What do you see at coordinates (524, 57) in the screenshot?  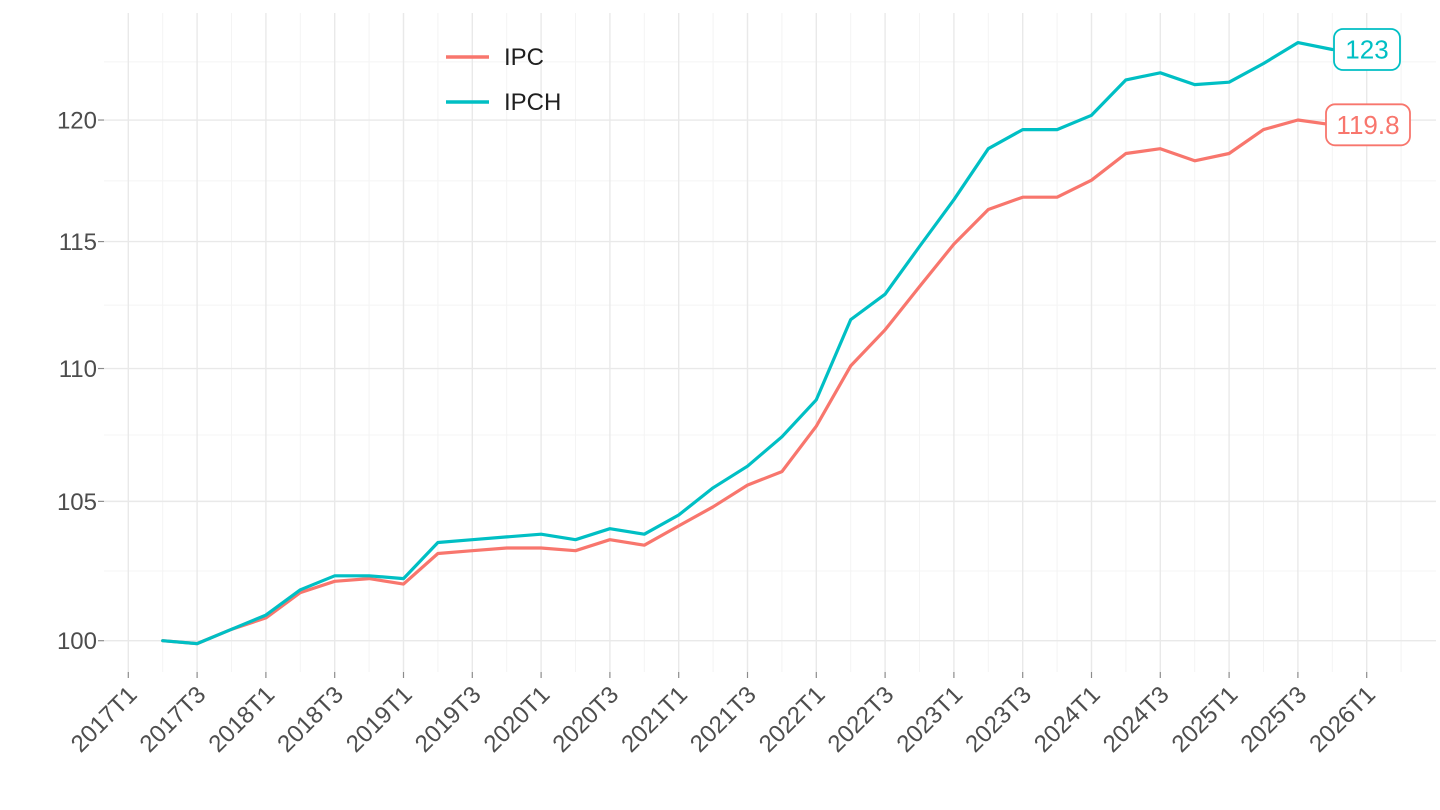 I see `legend-label-ipc: IPC` at bounding box center [524, 57].